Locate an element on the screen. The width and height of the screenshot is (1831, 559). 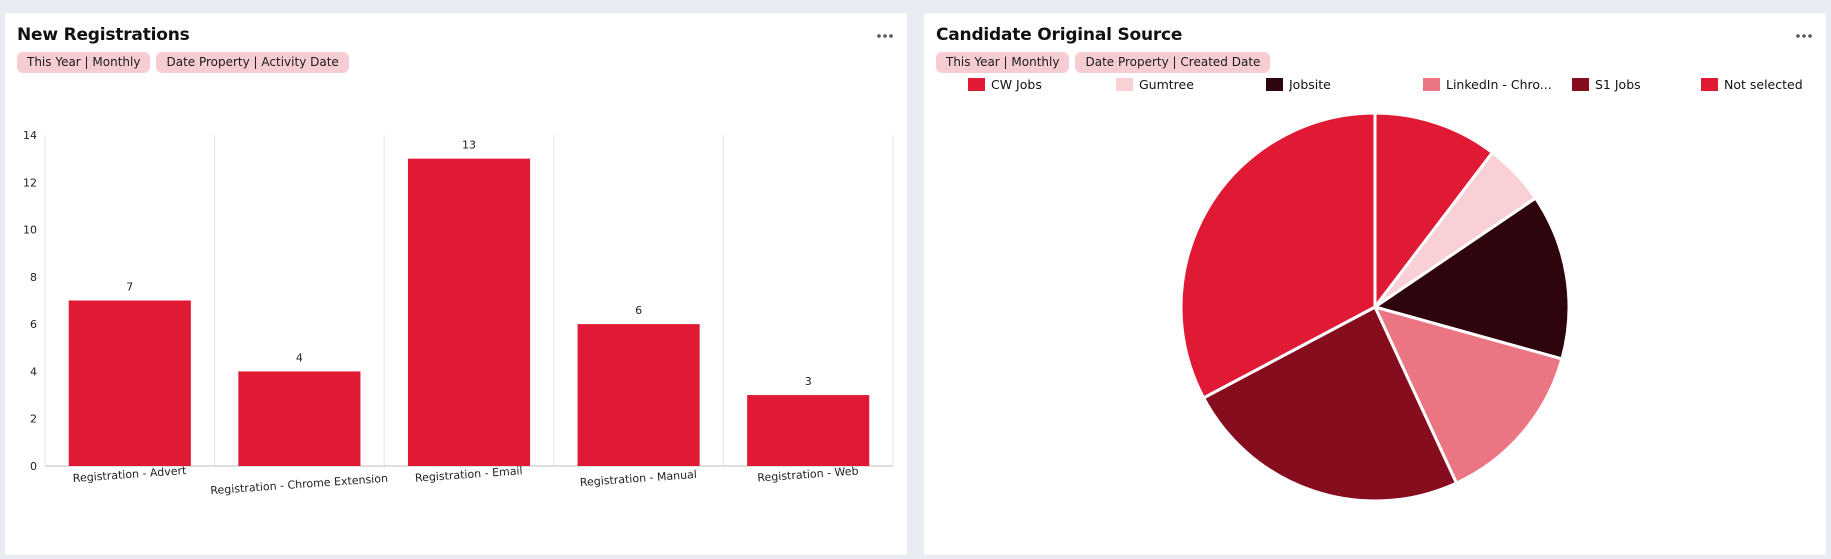
legend-item: Gumtree is located at coordinates (1155, 84).